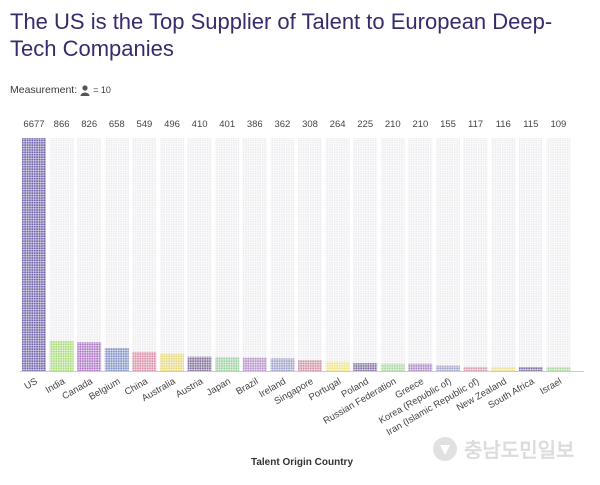 The width and height of the screenshot is (600, 485). Describe the element at coordinates (282, 364) in the screenshot. I see `bar-ireland` at that location.